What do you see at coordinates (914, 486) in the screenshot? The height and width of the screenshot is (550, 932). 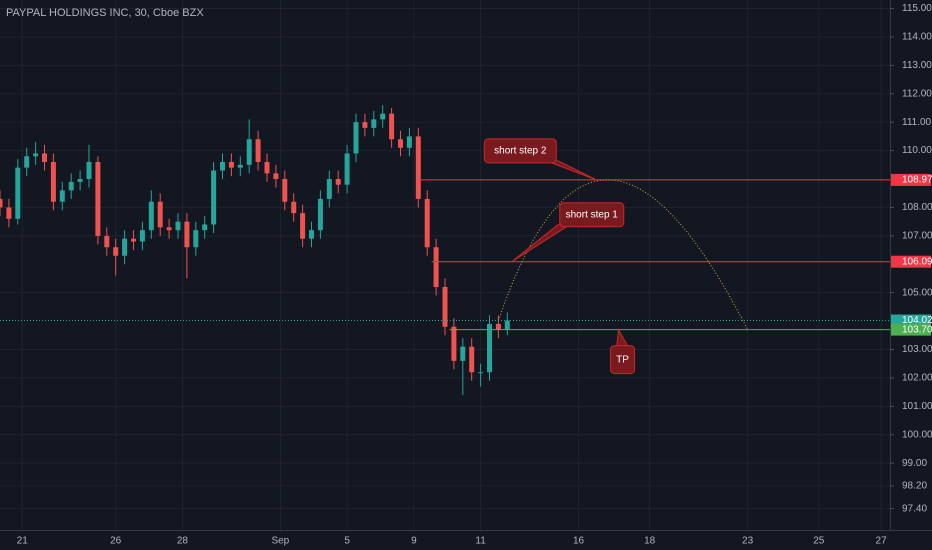 I see `y-tick-label: 98.20` at bounding box center [914, 486].